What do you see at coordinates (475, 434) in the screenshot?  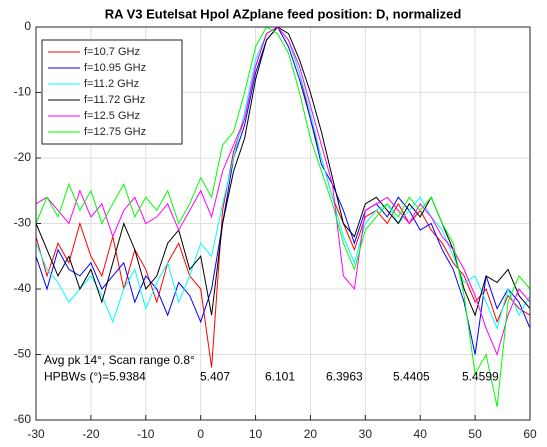 I see `x-tick-label: 50` at bounding box center [475, 434].